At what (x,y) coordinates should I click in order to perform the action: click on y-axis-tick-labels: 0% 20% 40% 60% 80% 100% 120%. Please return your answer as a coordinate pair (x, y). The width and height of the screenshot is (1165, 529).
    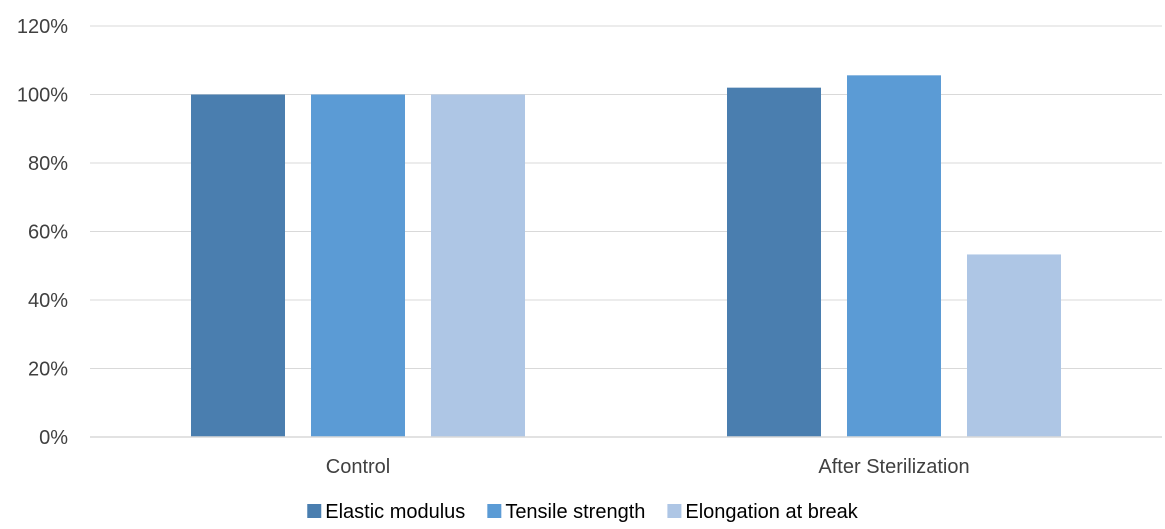
    Looking at the image, I should click on (42, 232).